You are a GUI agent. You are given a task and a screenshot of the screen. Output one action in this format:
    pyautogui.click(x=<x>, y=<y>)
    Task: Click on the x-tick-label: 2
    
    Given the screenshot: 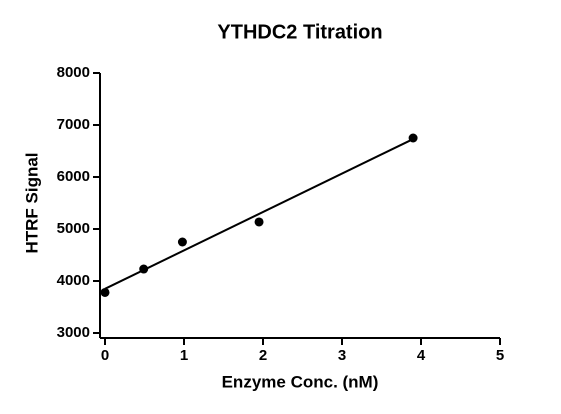 What is the action you would take?
    pyautogui.click(x=263, y=355)
    